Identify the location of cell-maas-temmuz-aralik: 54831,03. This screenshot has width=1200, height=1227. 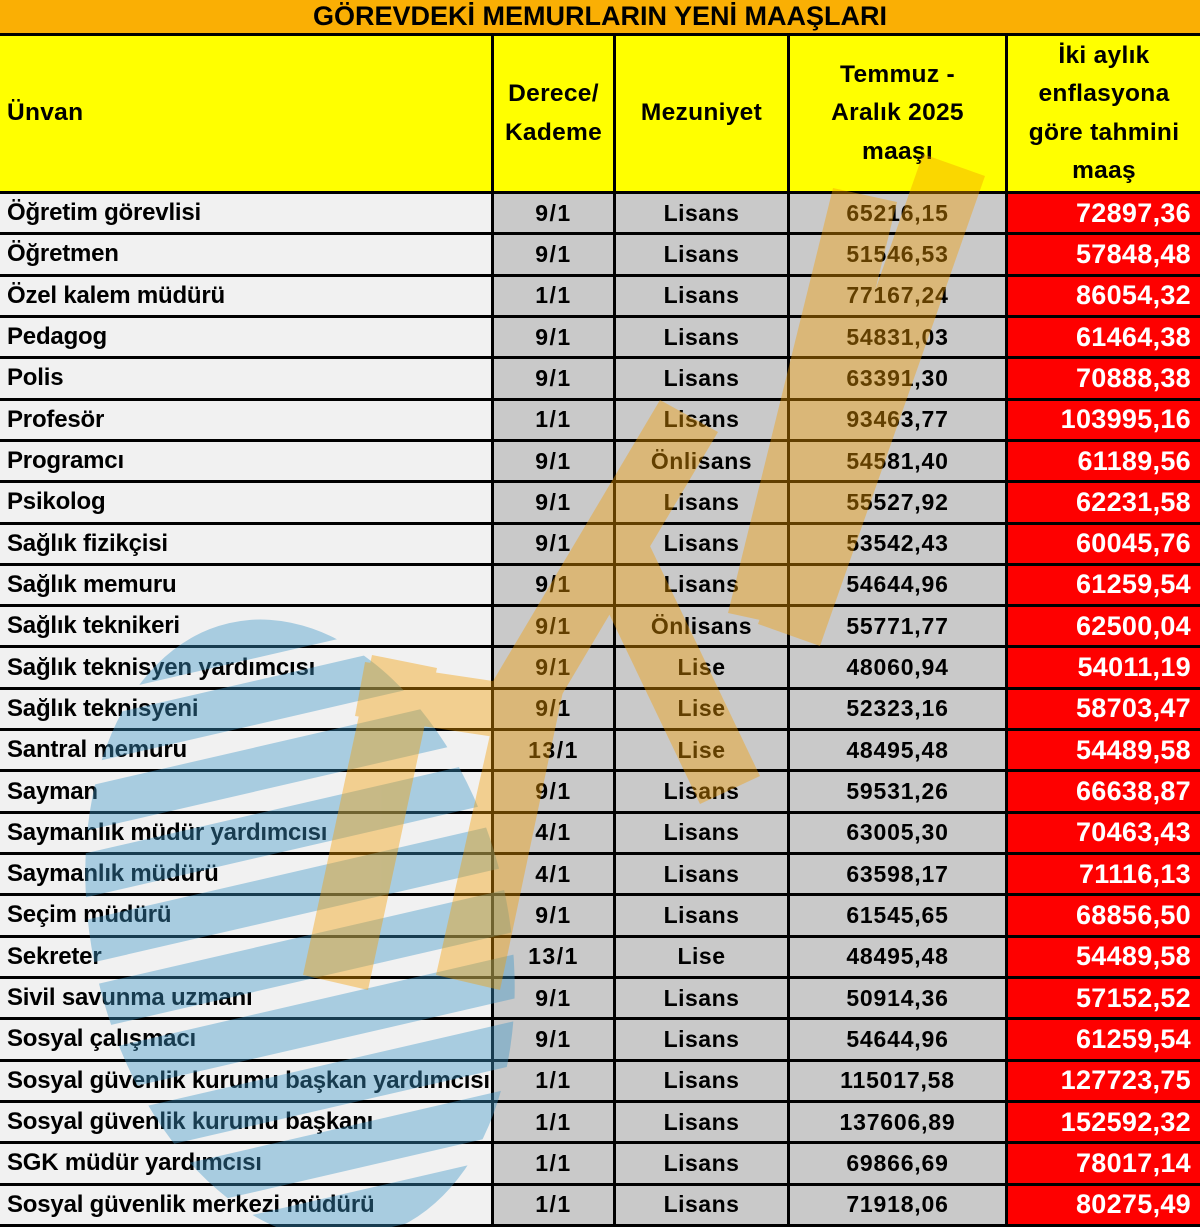
(897, 337).